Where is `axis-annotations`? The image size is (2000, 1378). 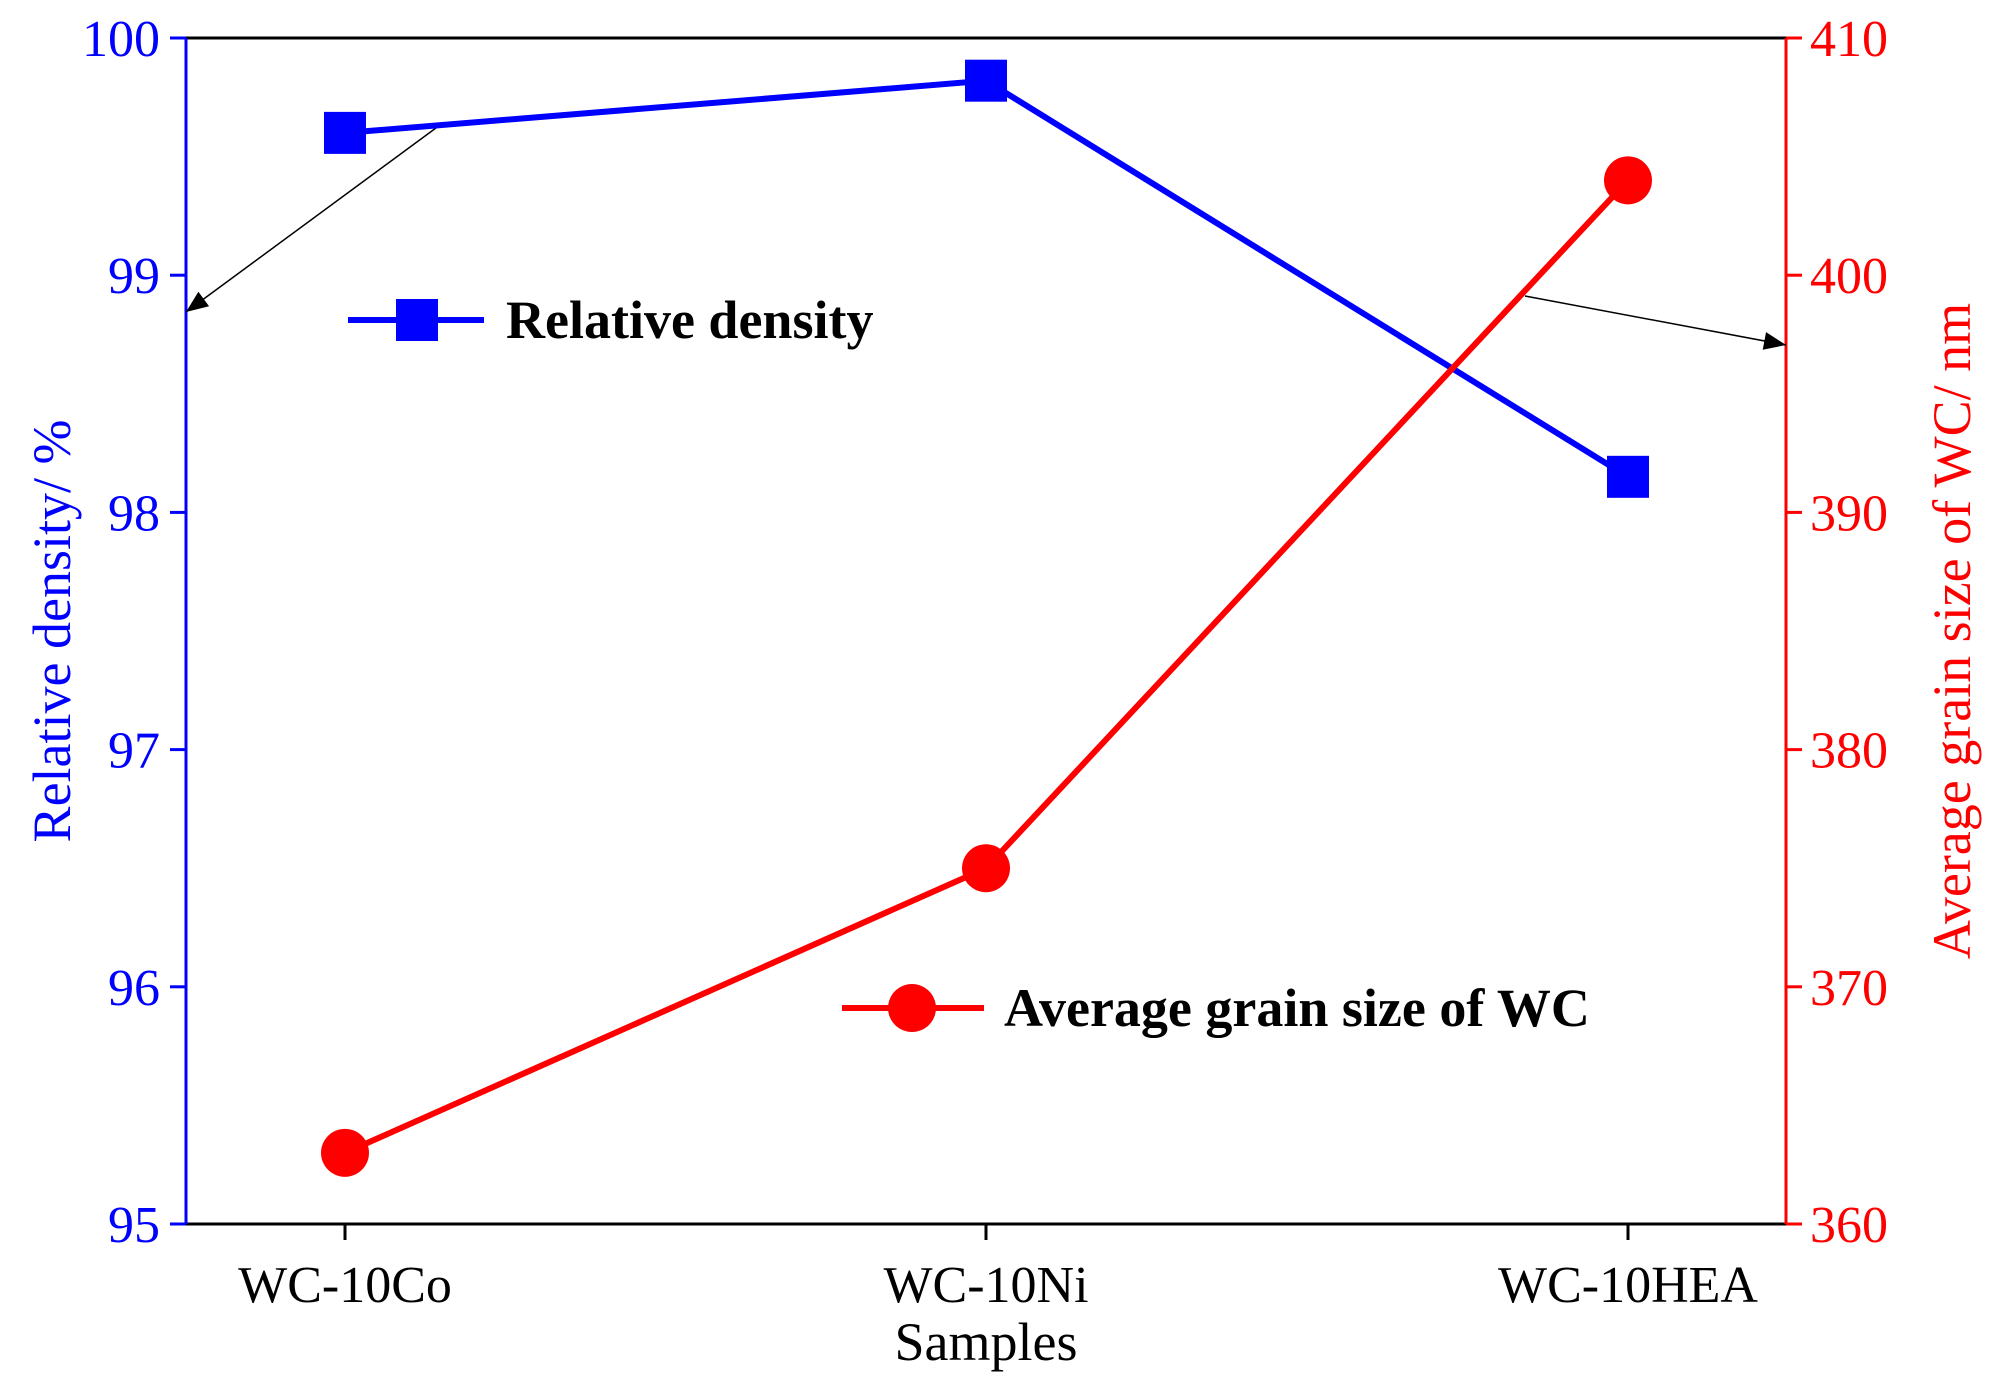 axis-annotations is located at coordinates (986, 237).